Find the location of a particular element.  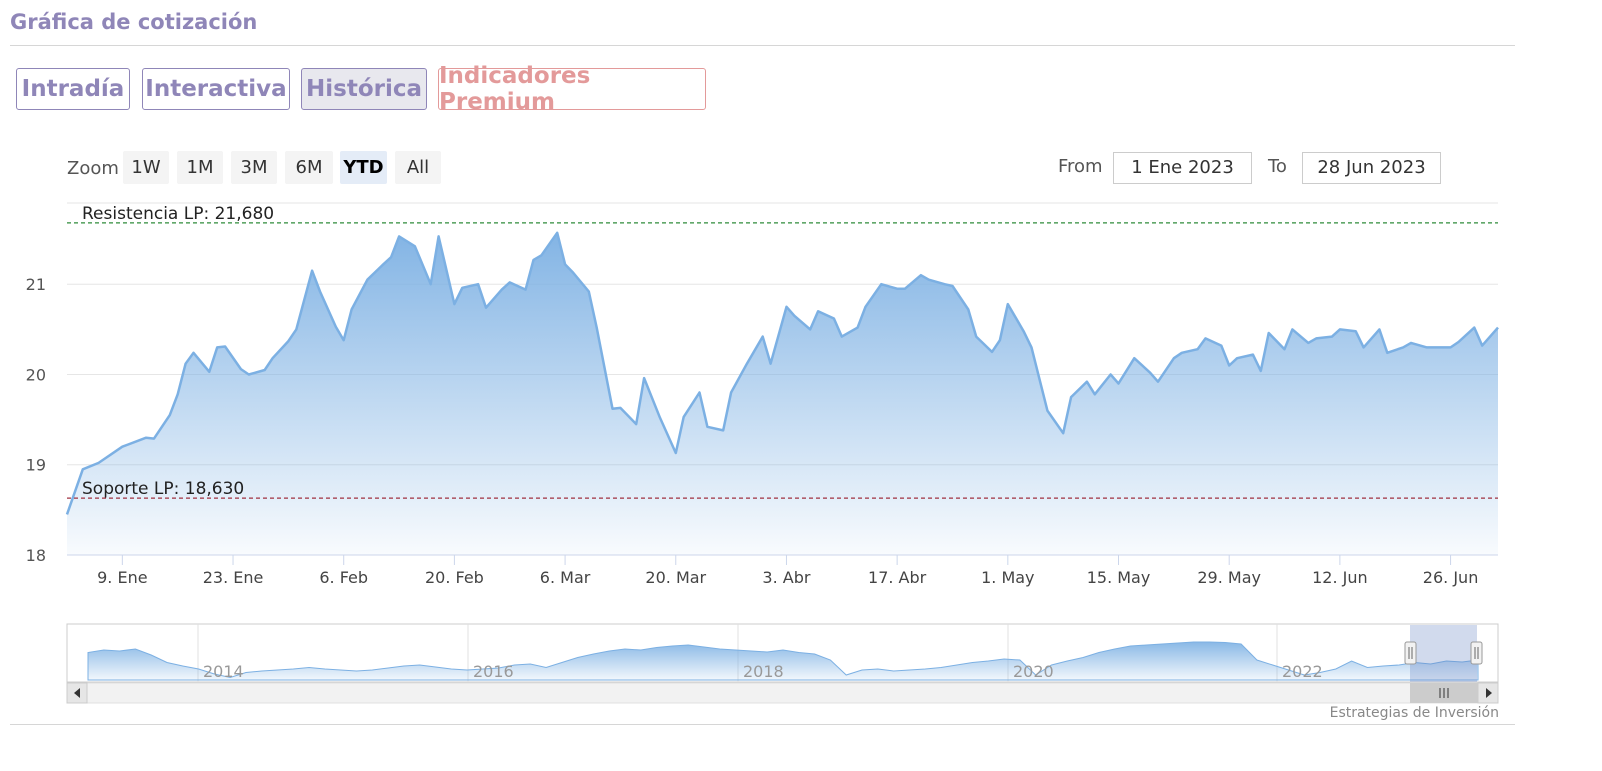

zoom-1w-button: 1W is located at coordinates (146, 167).